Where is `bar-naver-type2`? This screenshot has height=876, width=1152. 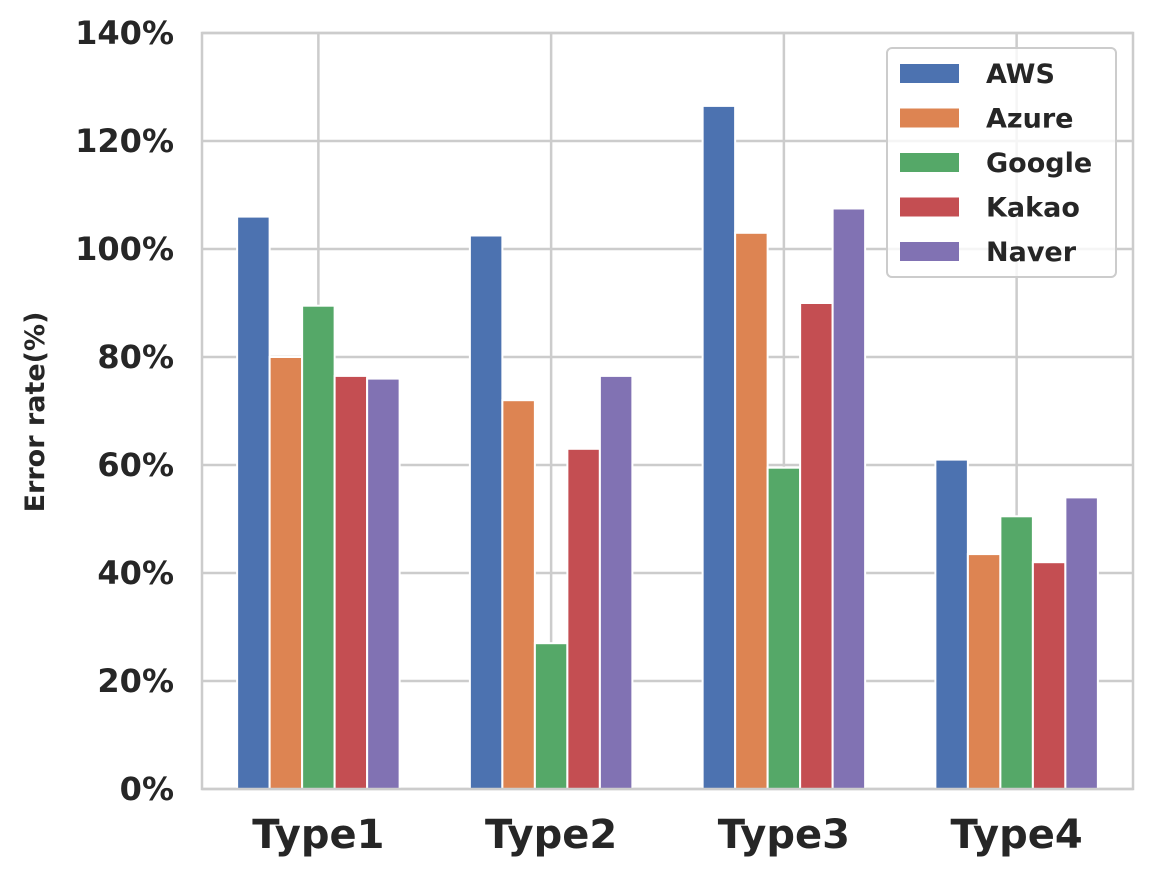 bar-naver-type2 is located at coordinates (616, 582).